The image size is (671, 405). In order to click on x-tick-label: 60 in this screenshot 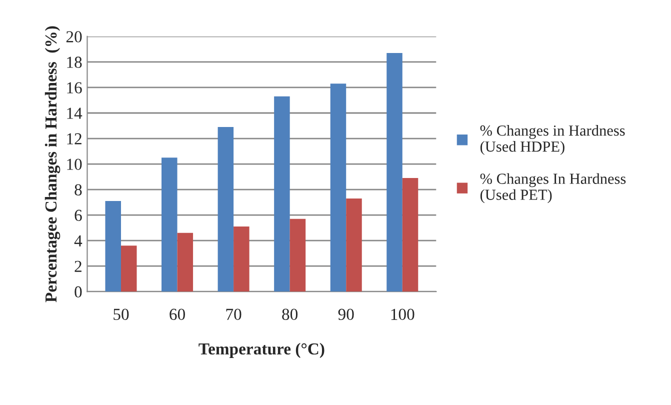, I will do `click(177, 314)`.